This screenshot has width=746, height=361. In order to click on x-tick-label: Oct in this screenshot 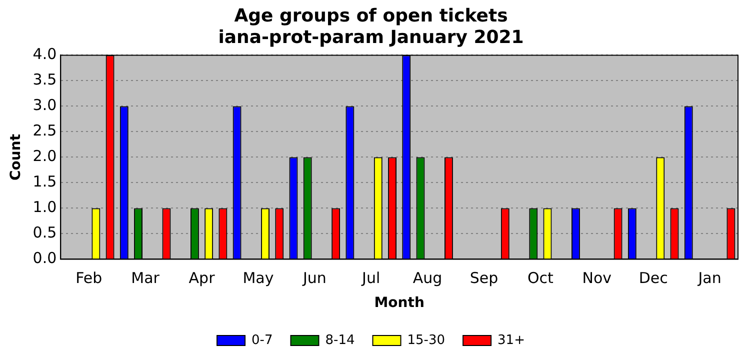, I will do `click(540, 278)`.